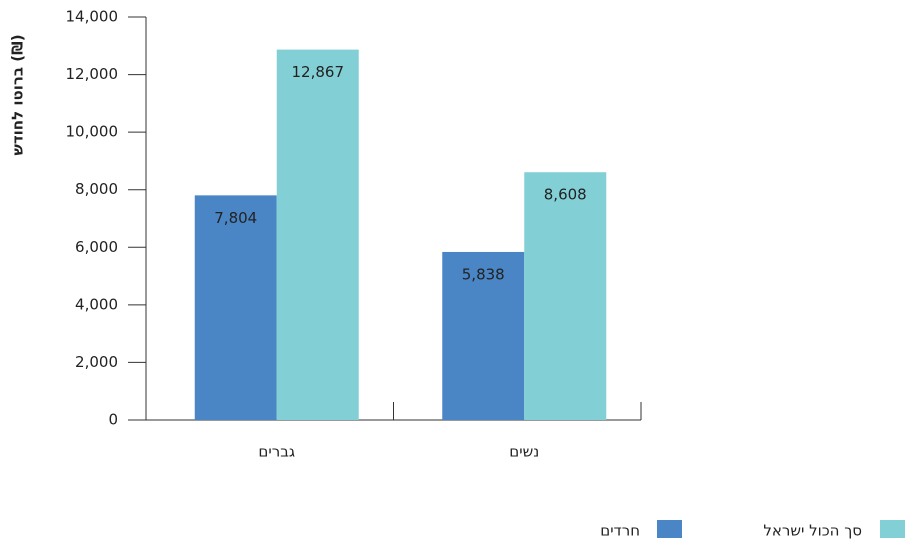 The width and height of the screenshot is (916, 546). What do you see at coordinates (96, 304) in the screenshot?
I see `y-tick-label: 4,000` at bounding box center [96, 304].